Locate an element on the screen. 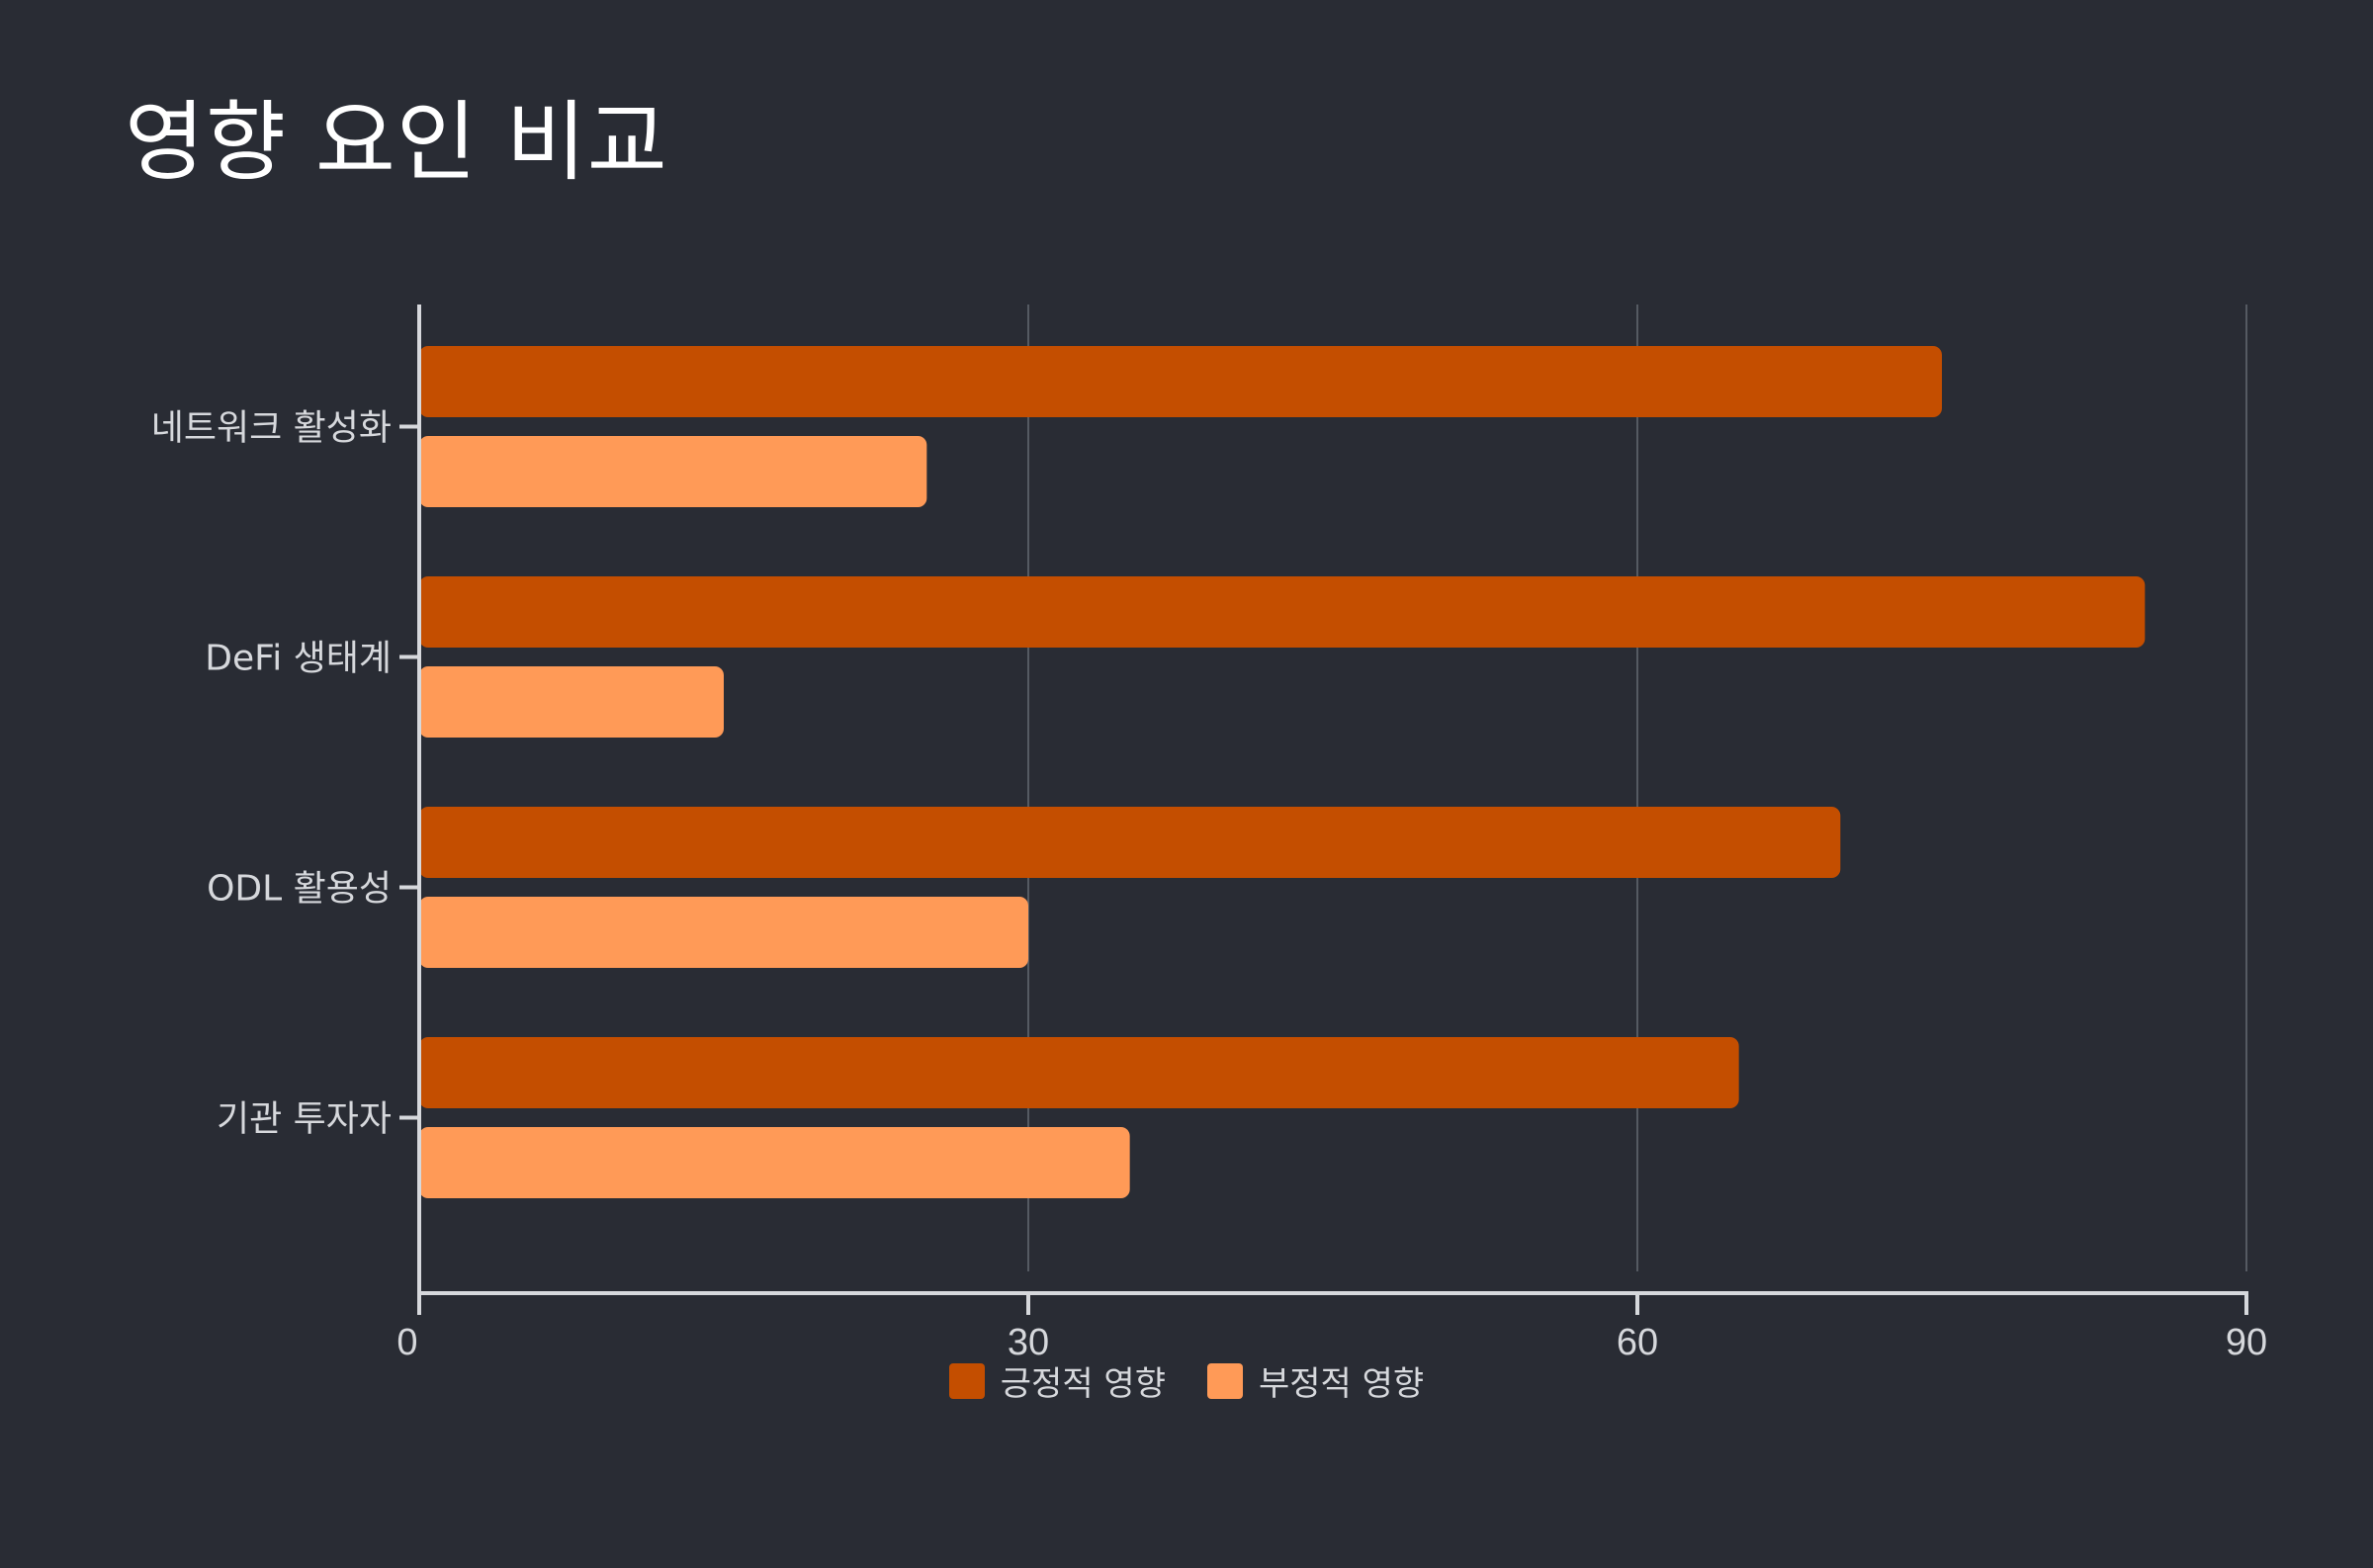 The height and width of the screenshot is (1568, 2373). y-tick-label: 기관 투자자 is located at coordinates (304, 1119).